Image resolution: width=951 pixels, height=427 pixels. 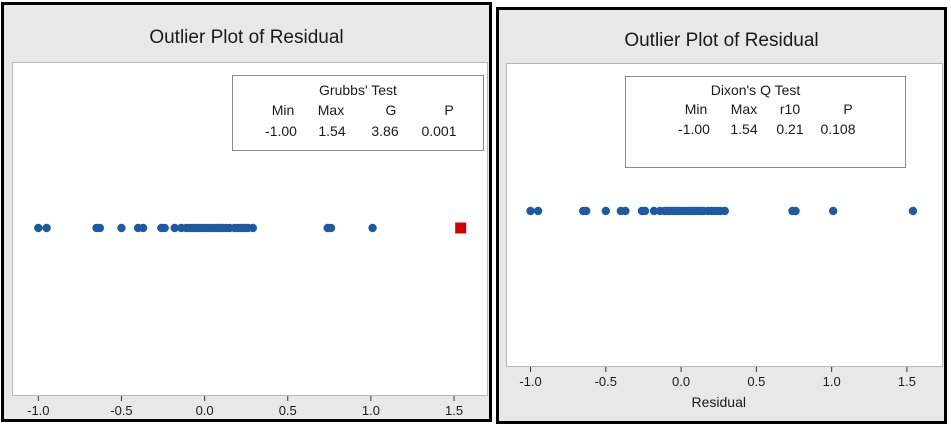 I want to click on x-axis-label: Residual, so click(x=718, y=402).